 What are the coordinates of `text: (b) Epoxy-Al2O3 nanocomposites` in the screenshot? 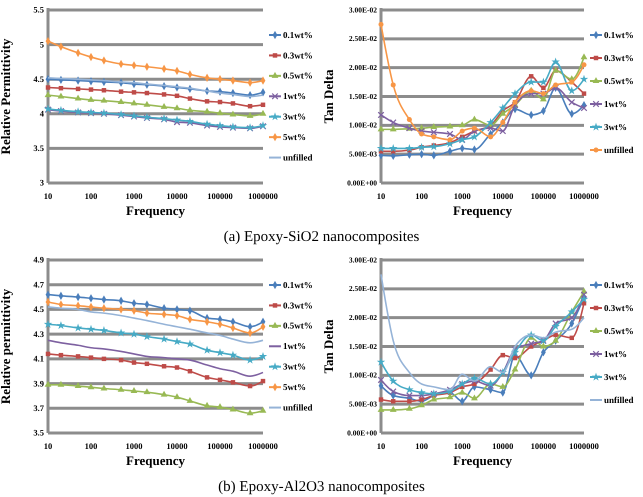 It's located at (321, 487).